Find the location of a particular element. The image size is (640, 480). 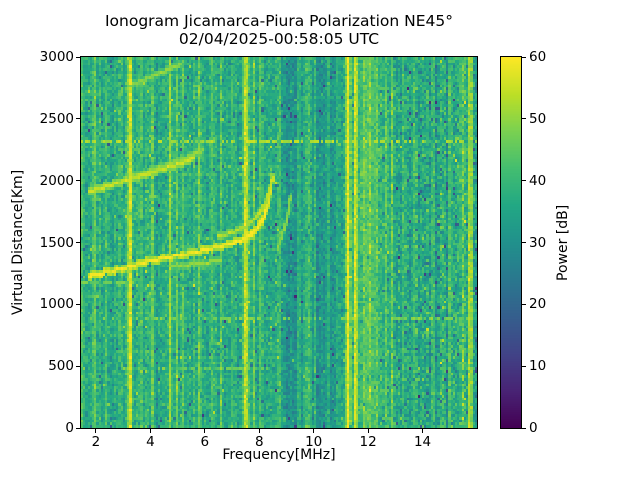

y-tick-label: 0 is located at coordinates (69, 428).